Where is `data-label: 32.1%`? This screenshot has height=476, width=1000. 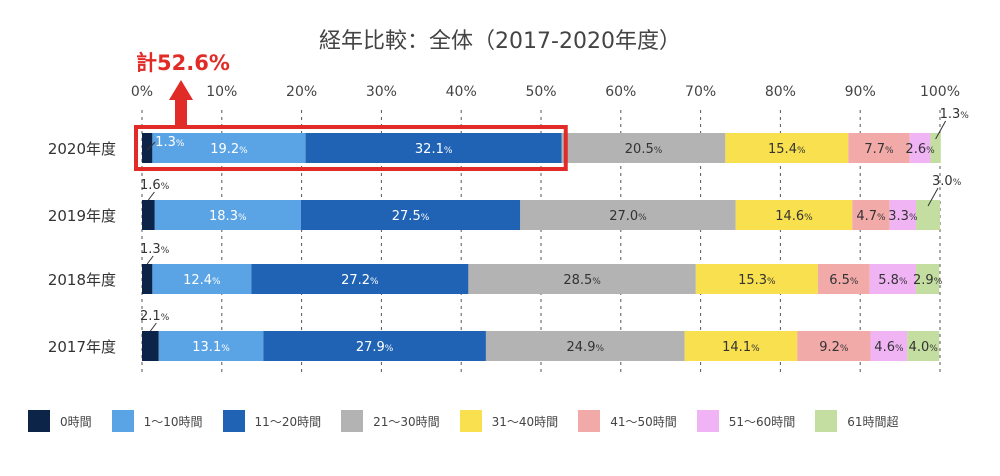
data-label: 32.1% is located at coordinates (434, 149).